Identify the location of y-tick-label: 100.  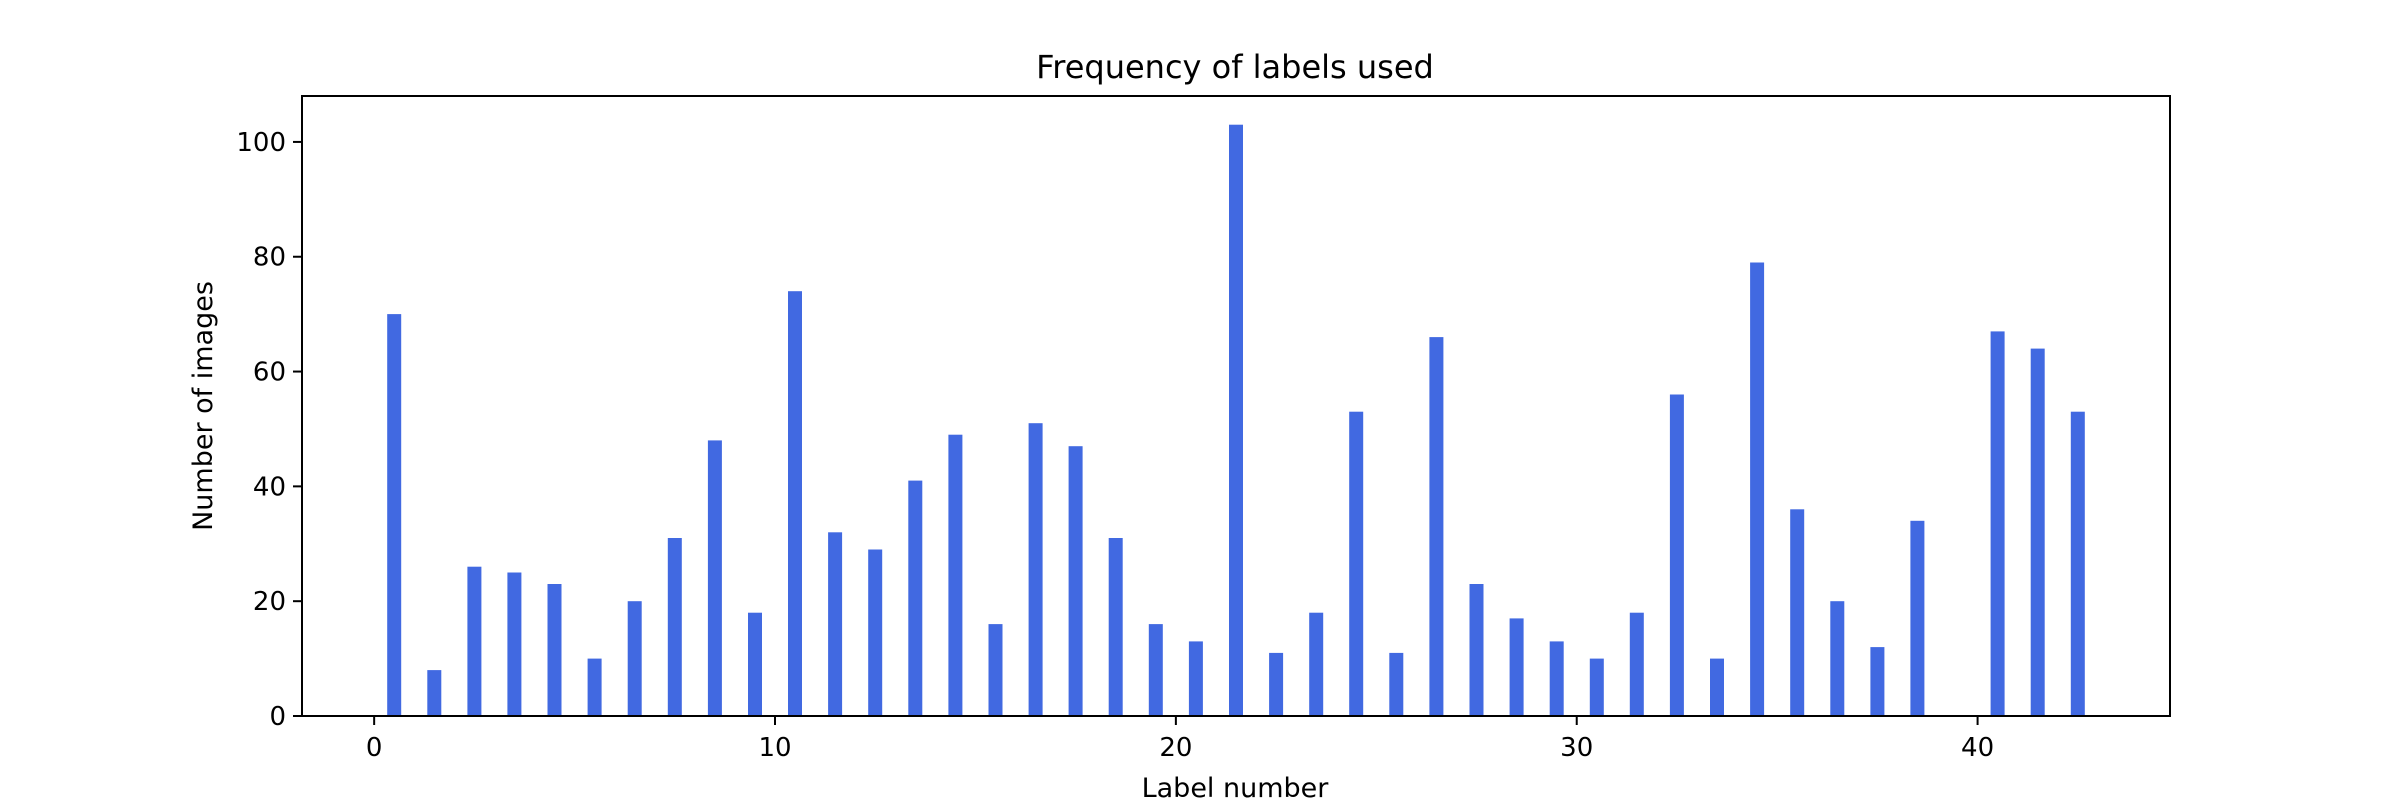
(261, 143).